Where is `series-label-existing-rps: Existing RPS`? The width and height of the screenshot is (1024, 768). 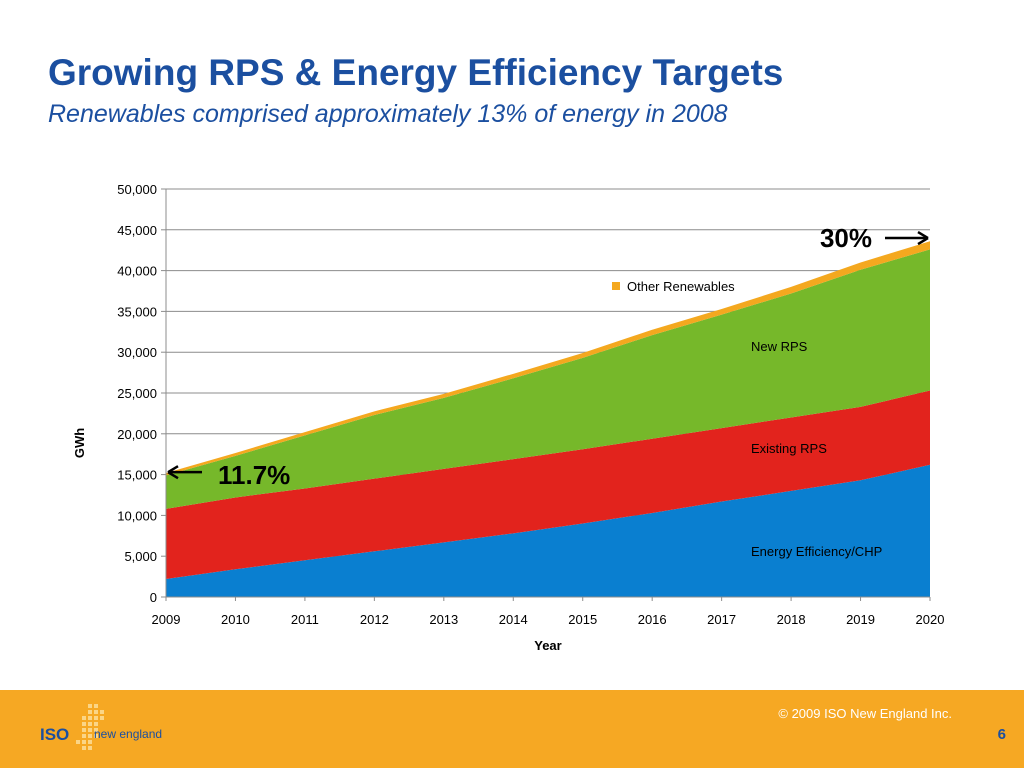
series-label-existing-rps: Existing RPS is located at coordinates (789, 448).